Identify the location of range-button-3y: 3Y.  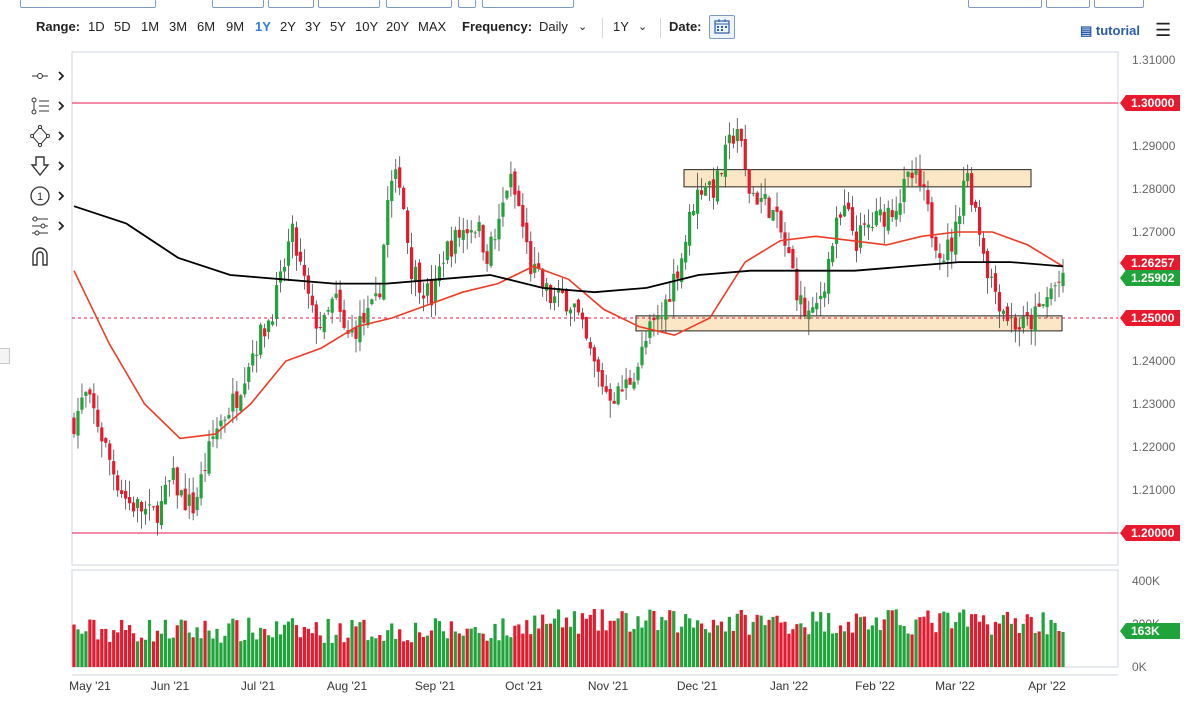
(313, 26).